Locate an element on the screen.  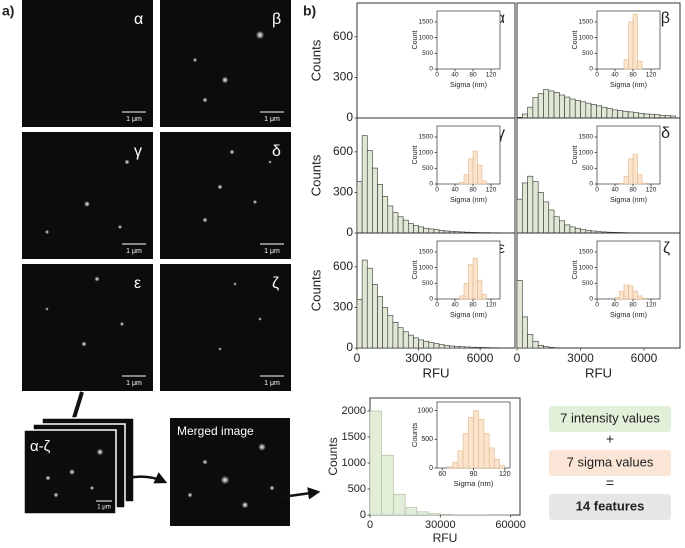
stack-label: α-ζ is located at coordinates (40, 446).